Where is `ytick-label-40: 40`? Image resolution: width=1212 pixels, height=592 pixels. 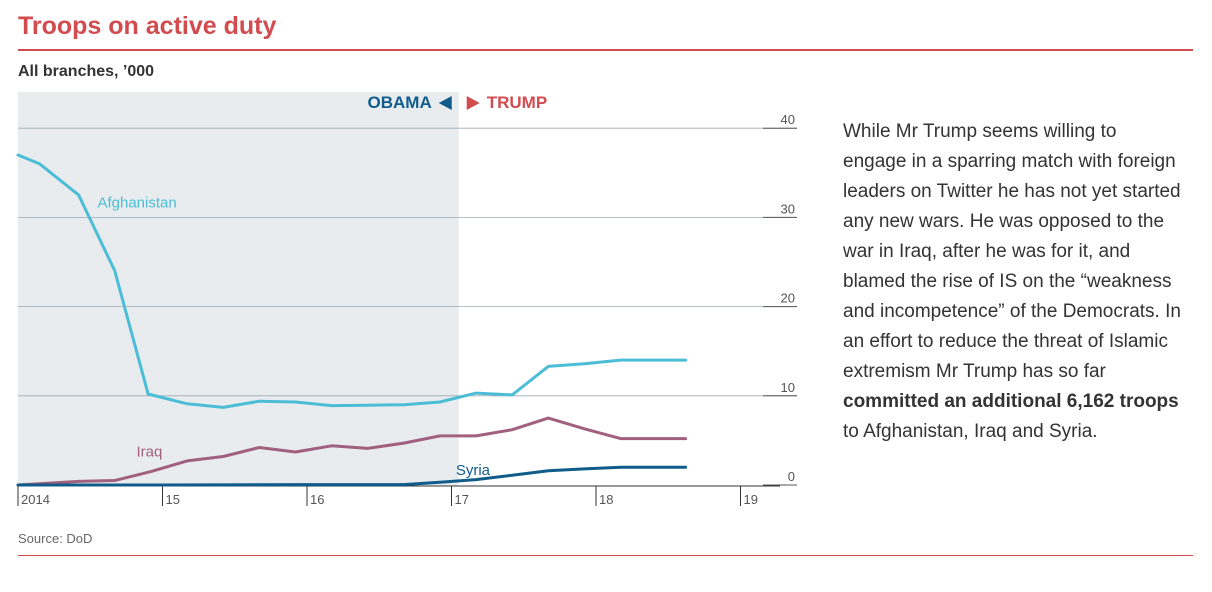
ytick-label-40: 40 is located at coordinates (788, 119).